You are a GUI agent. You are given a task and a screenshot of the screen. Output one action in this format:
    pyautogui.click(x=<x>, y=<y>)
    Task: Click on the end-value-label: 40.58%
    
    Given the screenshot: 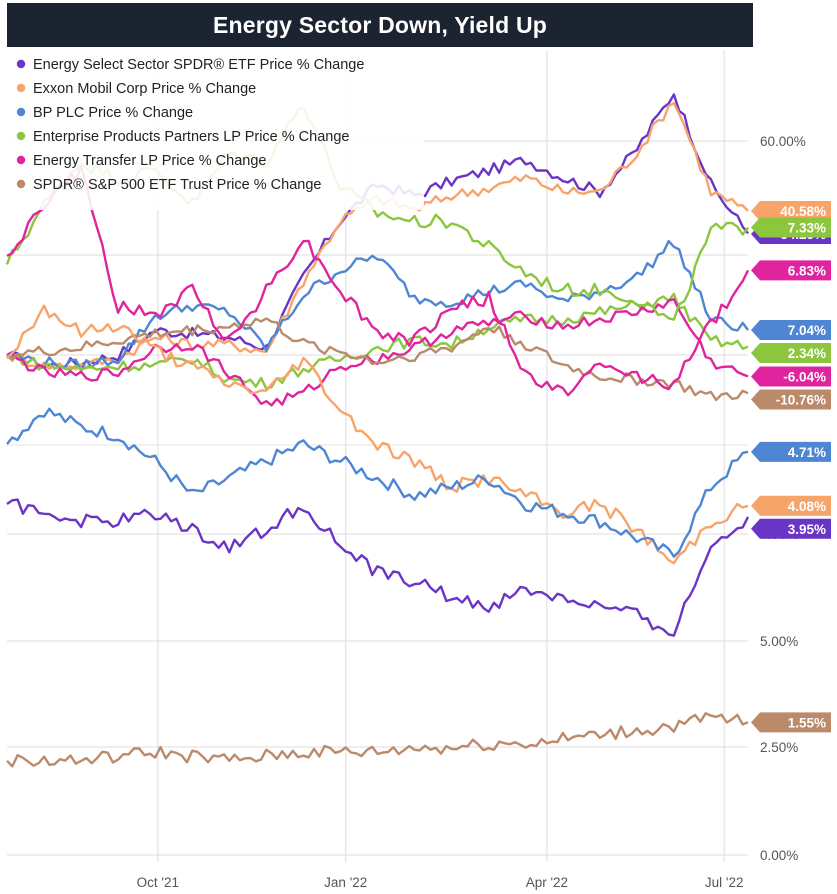 What is the action you would take?
    pyautogui.click(x=803, y=211)
    